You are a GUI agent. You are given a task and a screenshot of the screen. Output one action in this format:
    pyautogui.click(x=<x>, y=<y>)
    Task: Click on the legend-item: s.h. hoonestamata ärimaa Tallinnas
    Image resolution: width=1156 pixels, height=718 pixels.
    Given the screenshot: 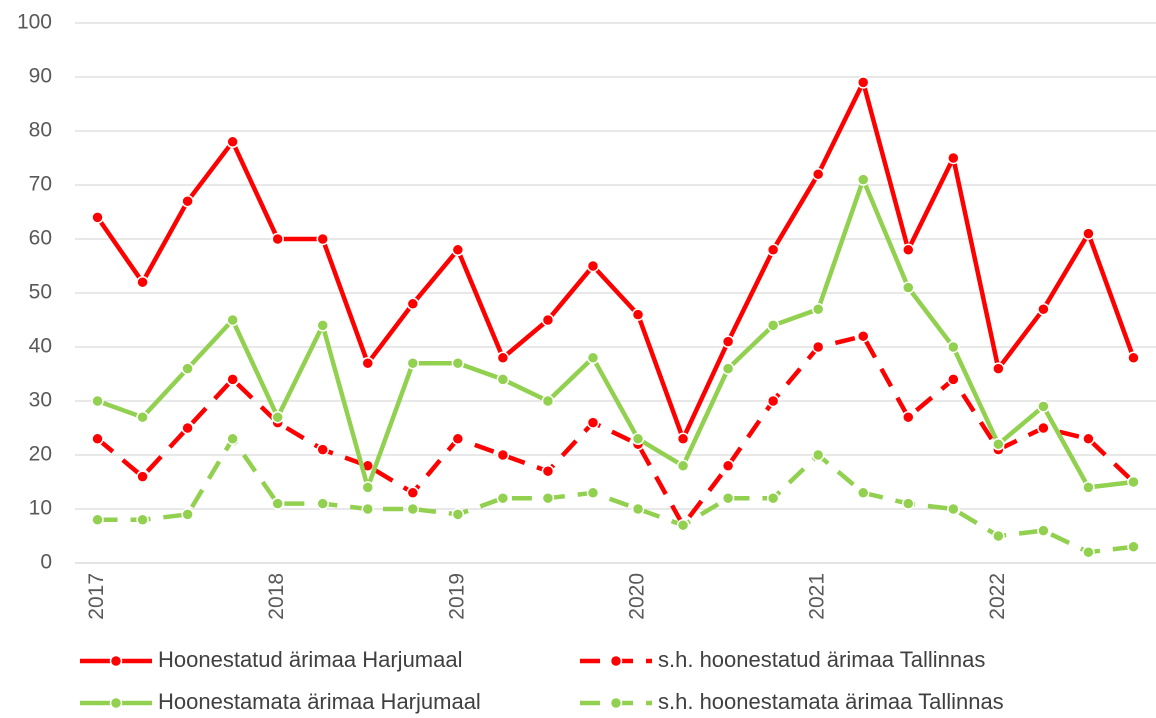 What is the action you would take?
    pyautogui.click(x=792, y=701)
    